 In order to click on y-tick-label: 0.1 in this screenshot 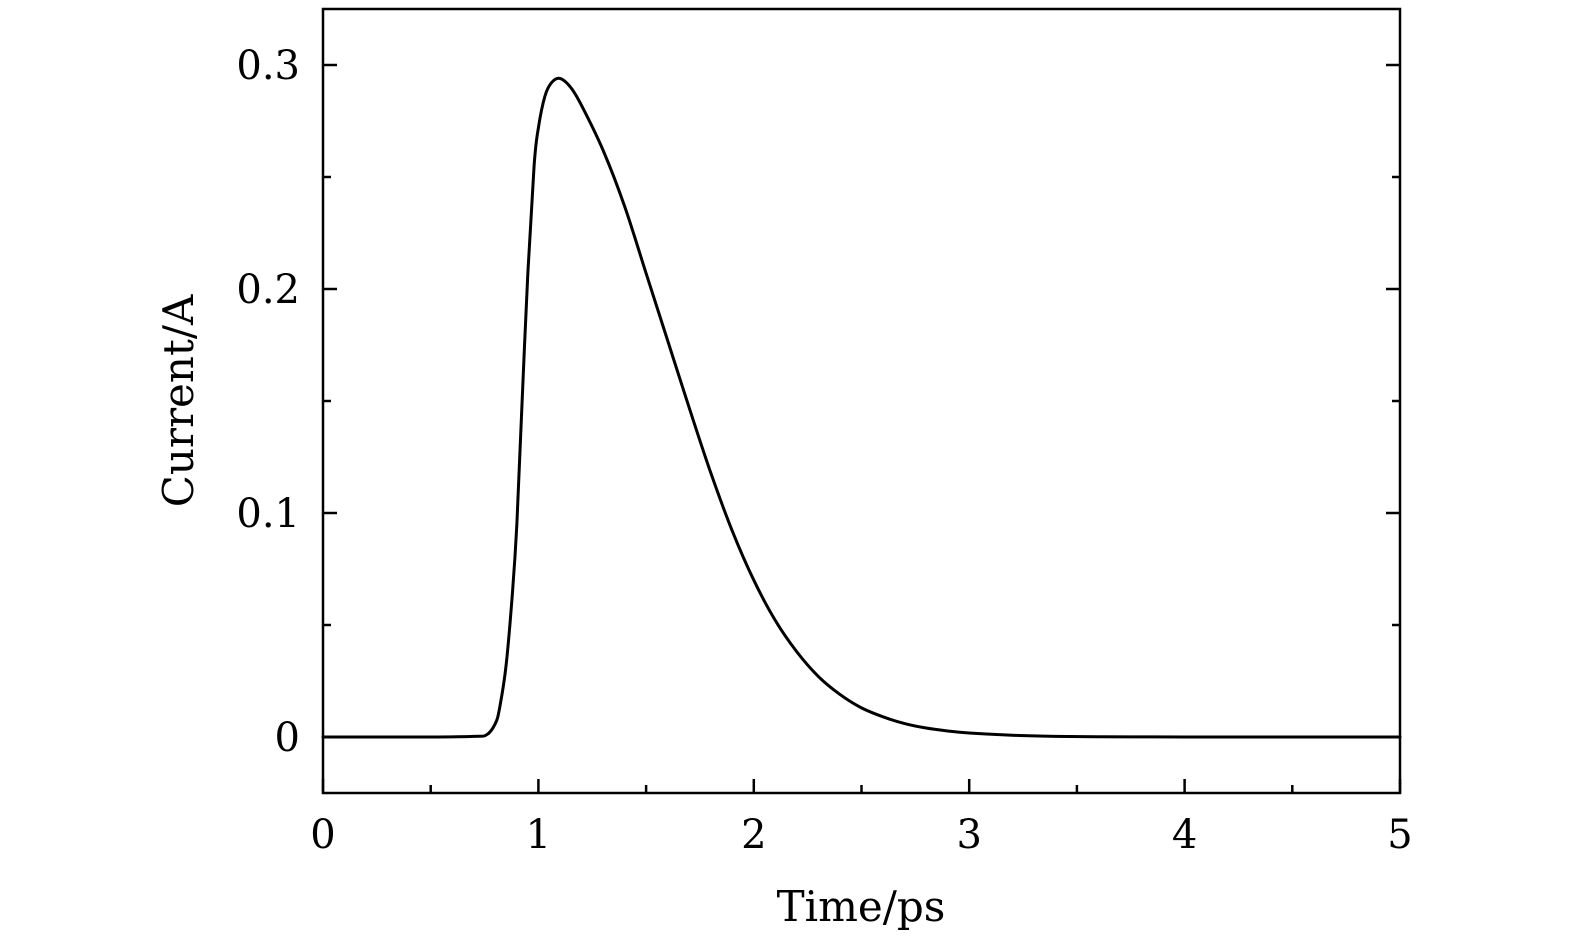, I will do `click(268, 514)`.